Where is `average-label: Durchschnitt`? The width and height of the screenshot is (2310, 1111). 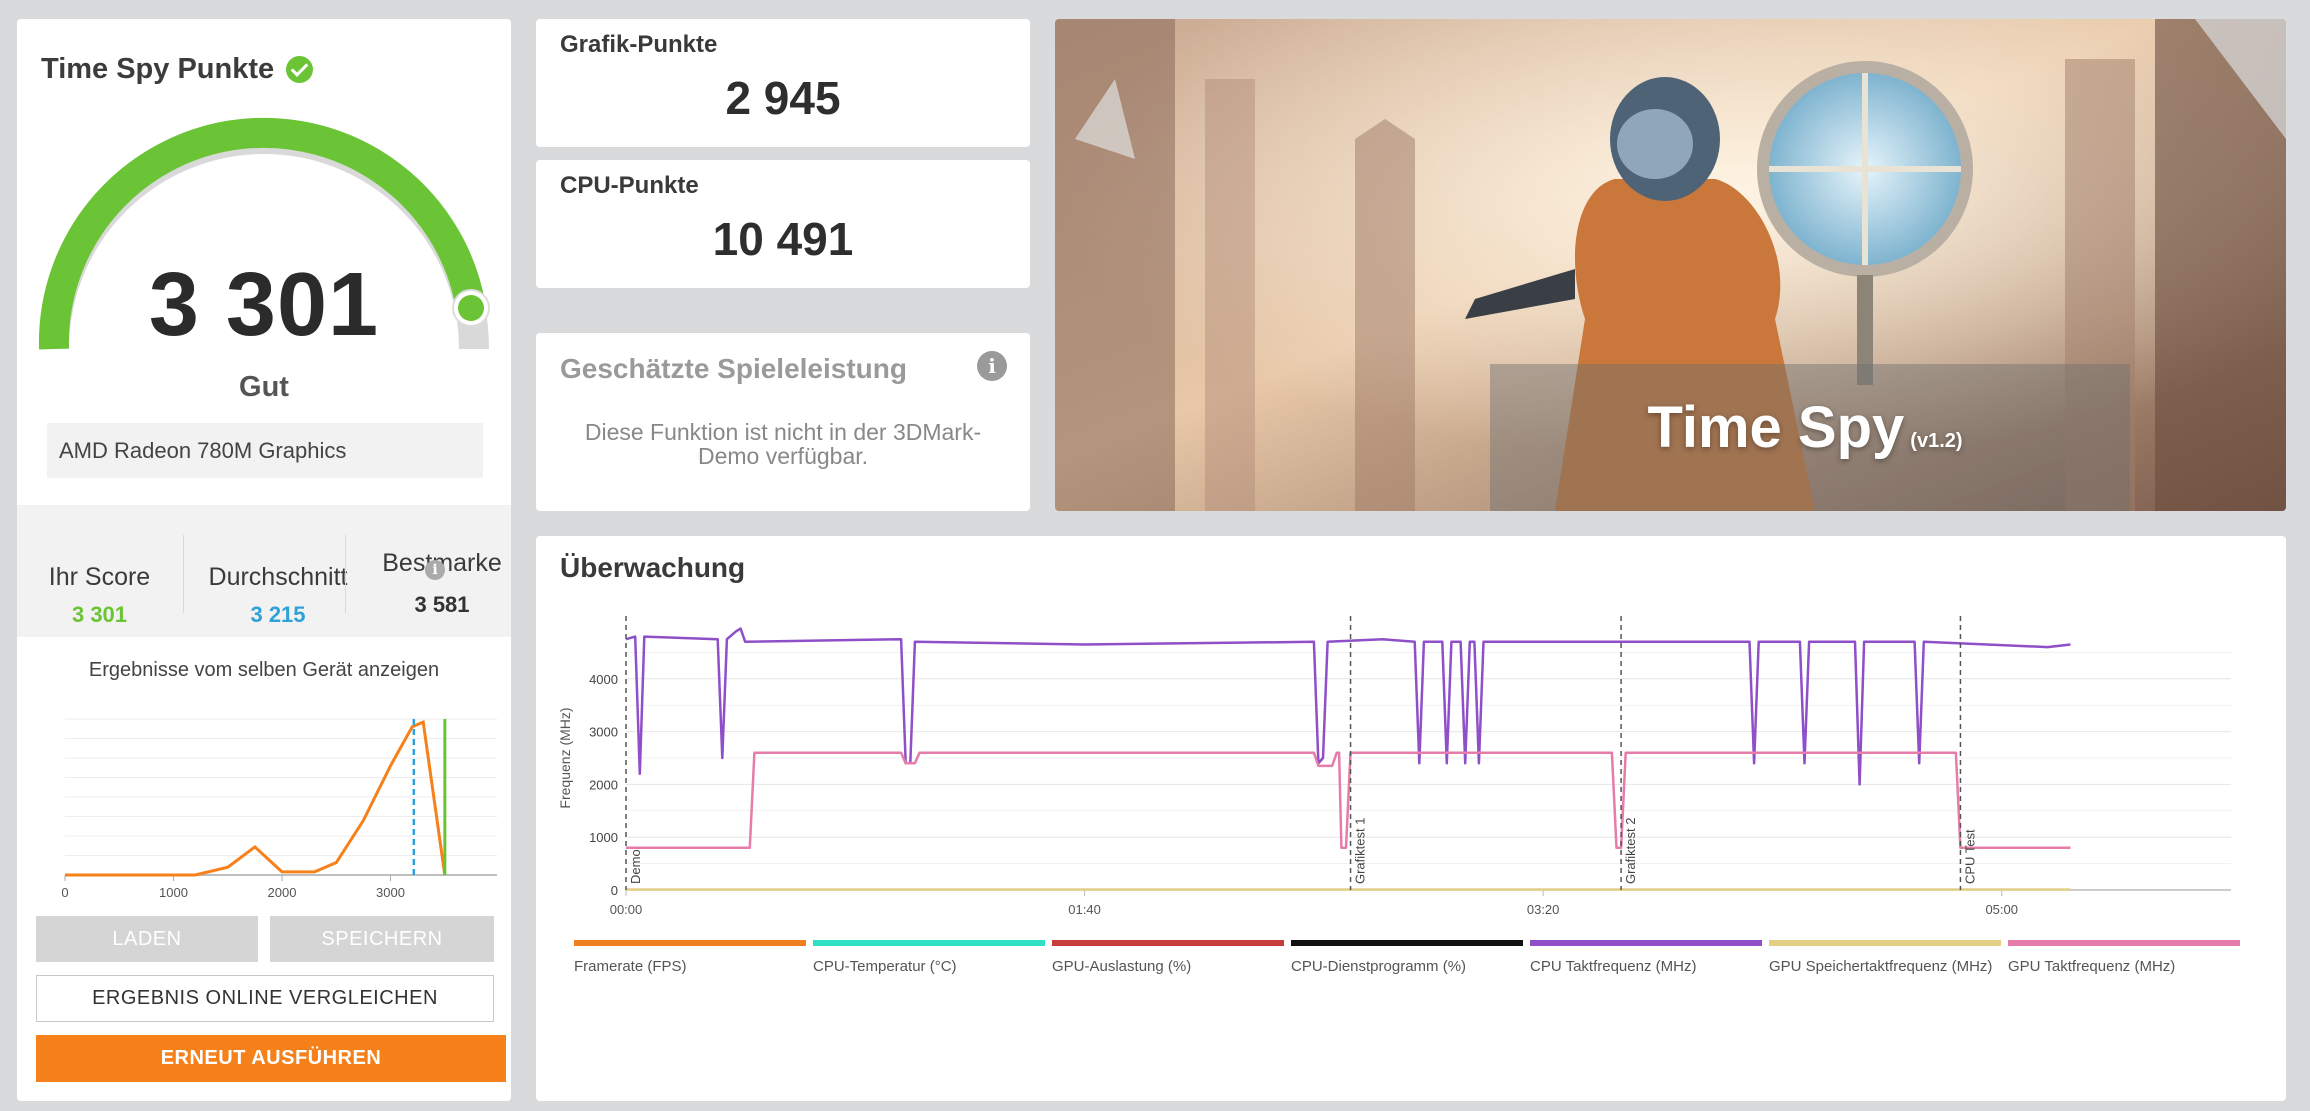 average-label: Durchschnitt is located at coordinates (278, 577).